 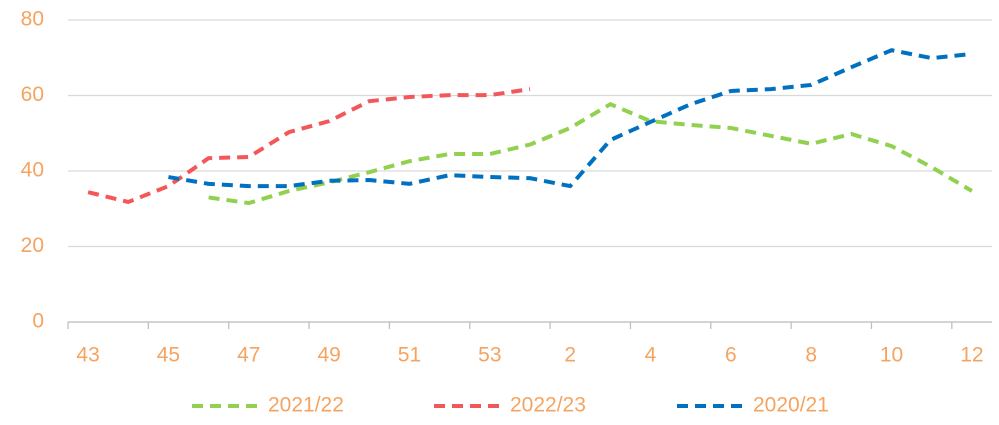 I want to click on y-tick-label: 0, so click(x=38, y=321).